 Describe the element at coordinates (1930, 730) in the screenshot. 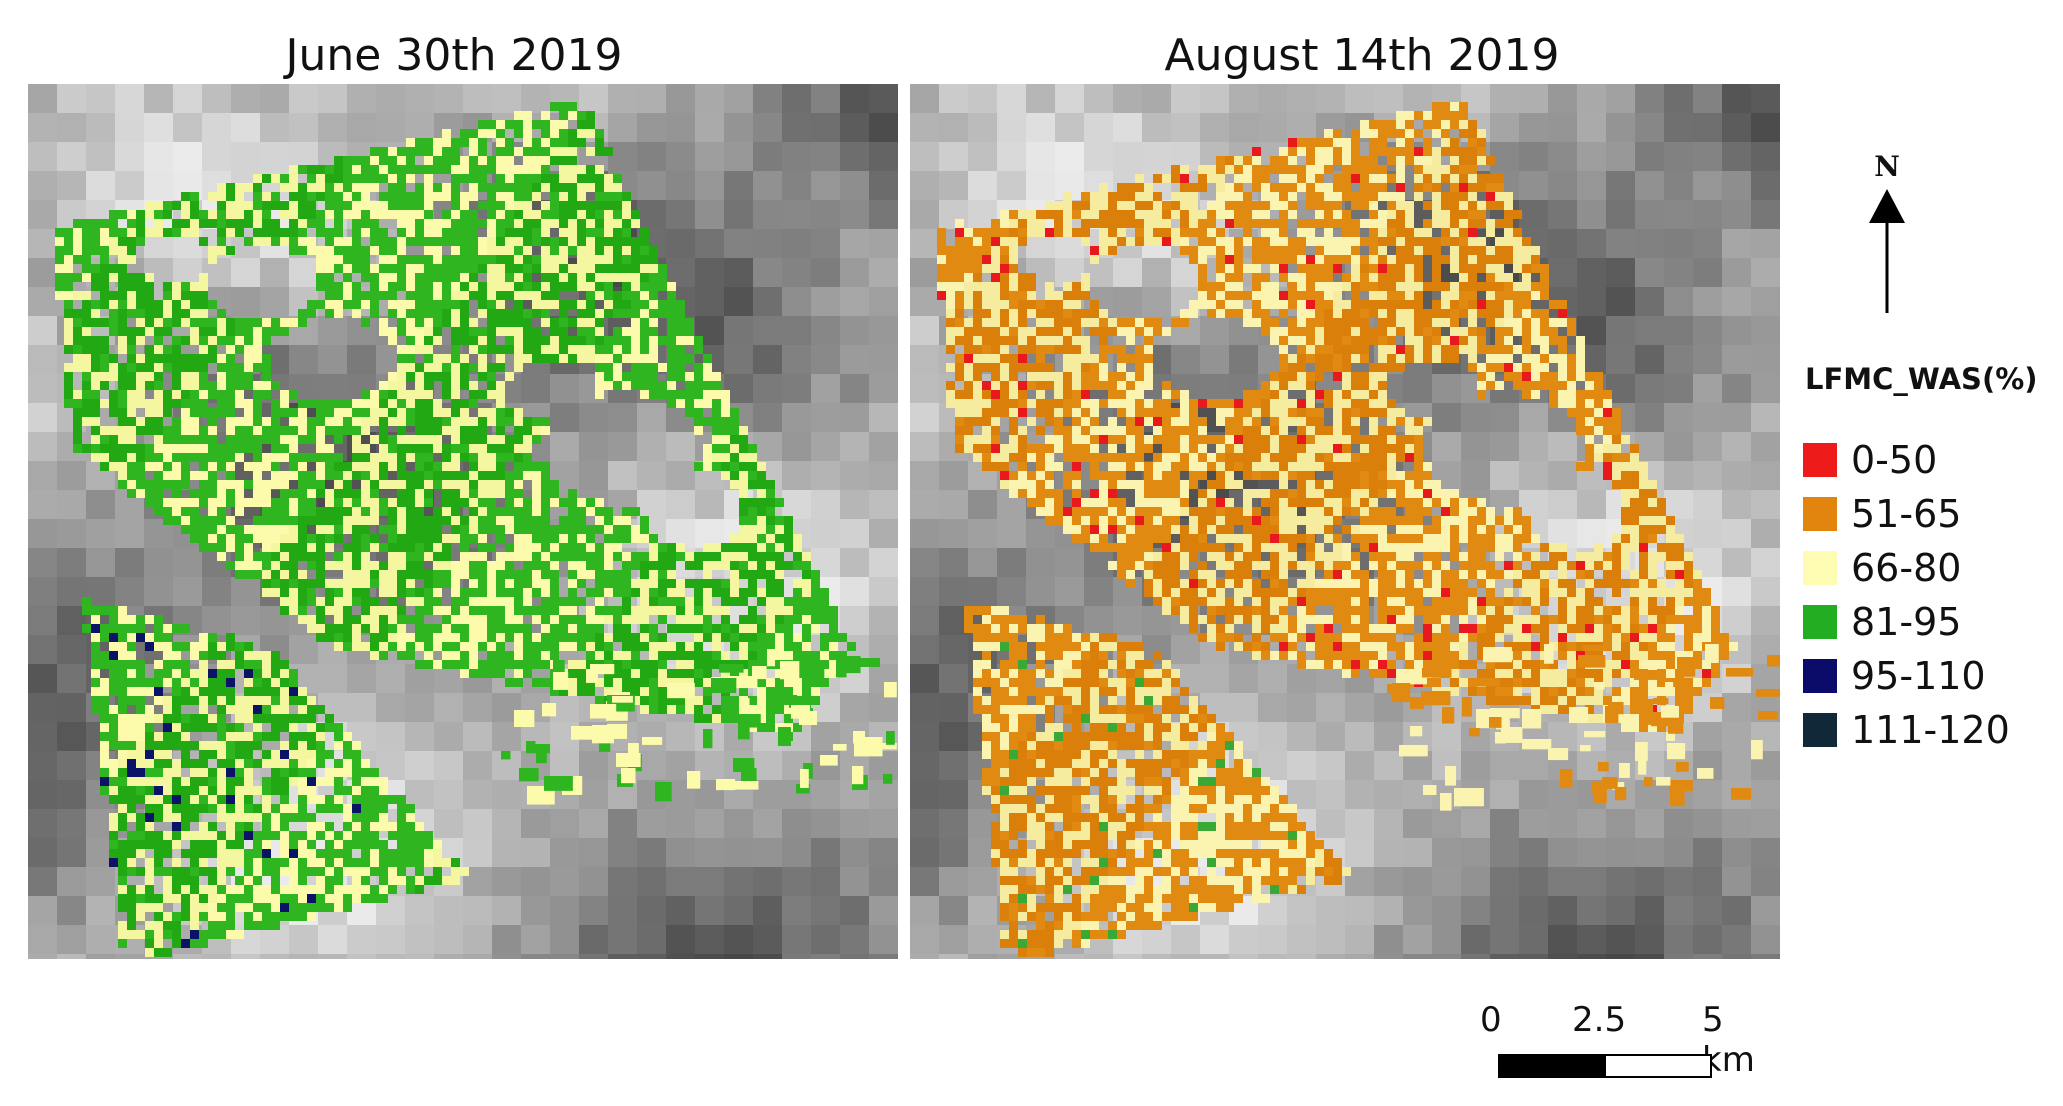

I see `legend-label: 111-120` at that location.